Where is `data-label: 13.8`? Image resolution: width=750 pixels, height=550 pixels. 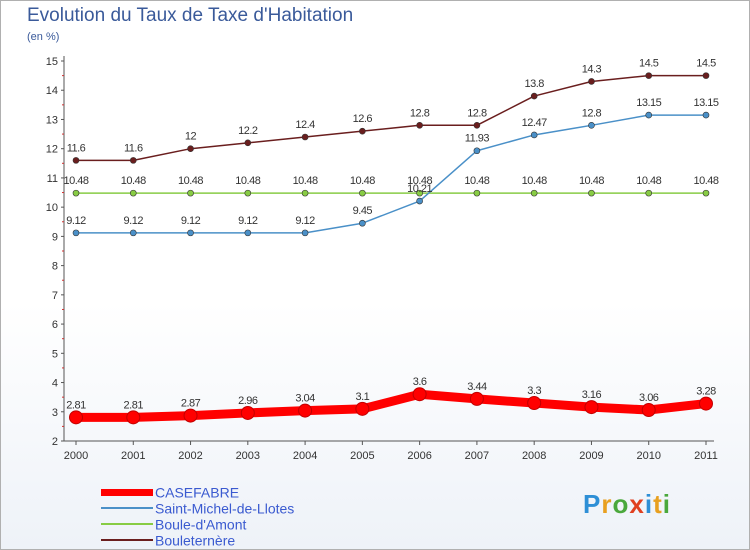
data-label: 13.8 is located at coordinates (534, 84).